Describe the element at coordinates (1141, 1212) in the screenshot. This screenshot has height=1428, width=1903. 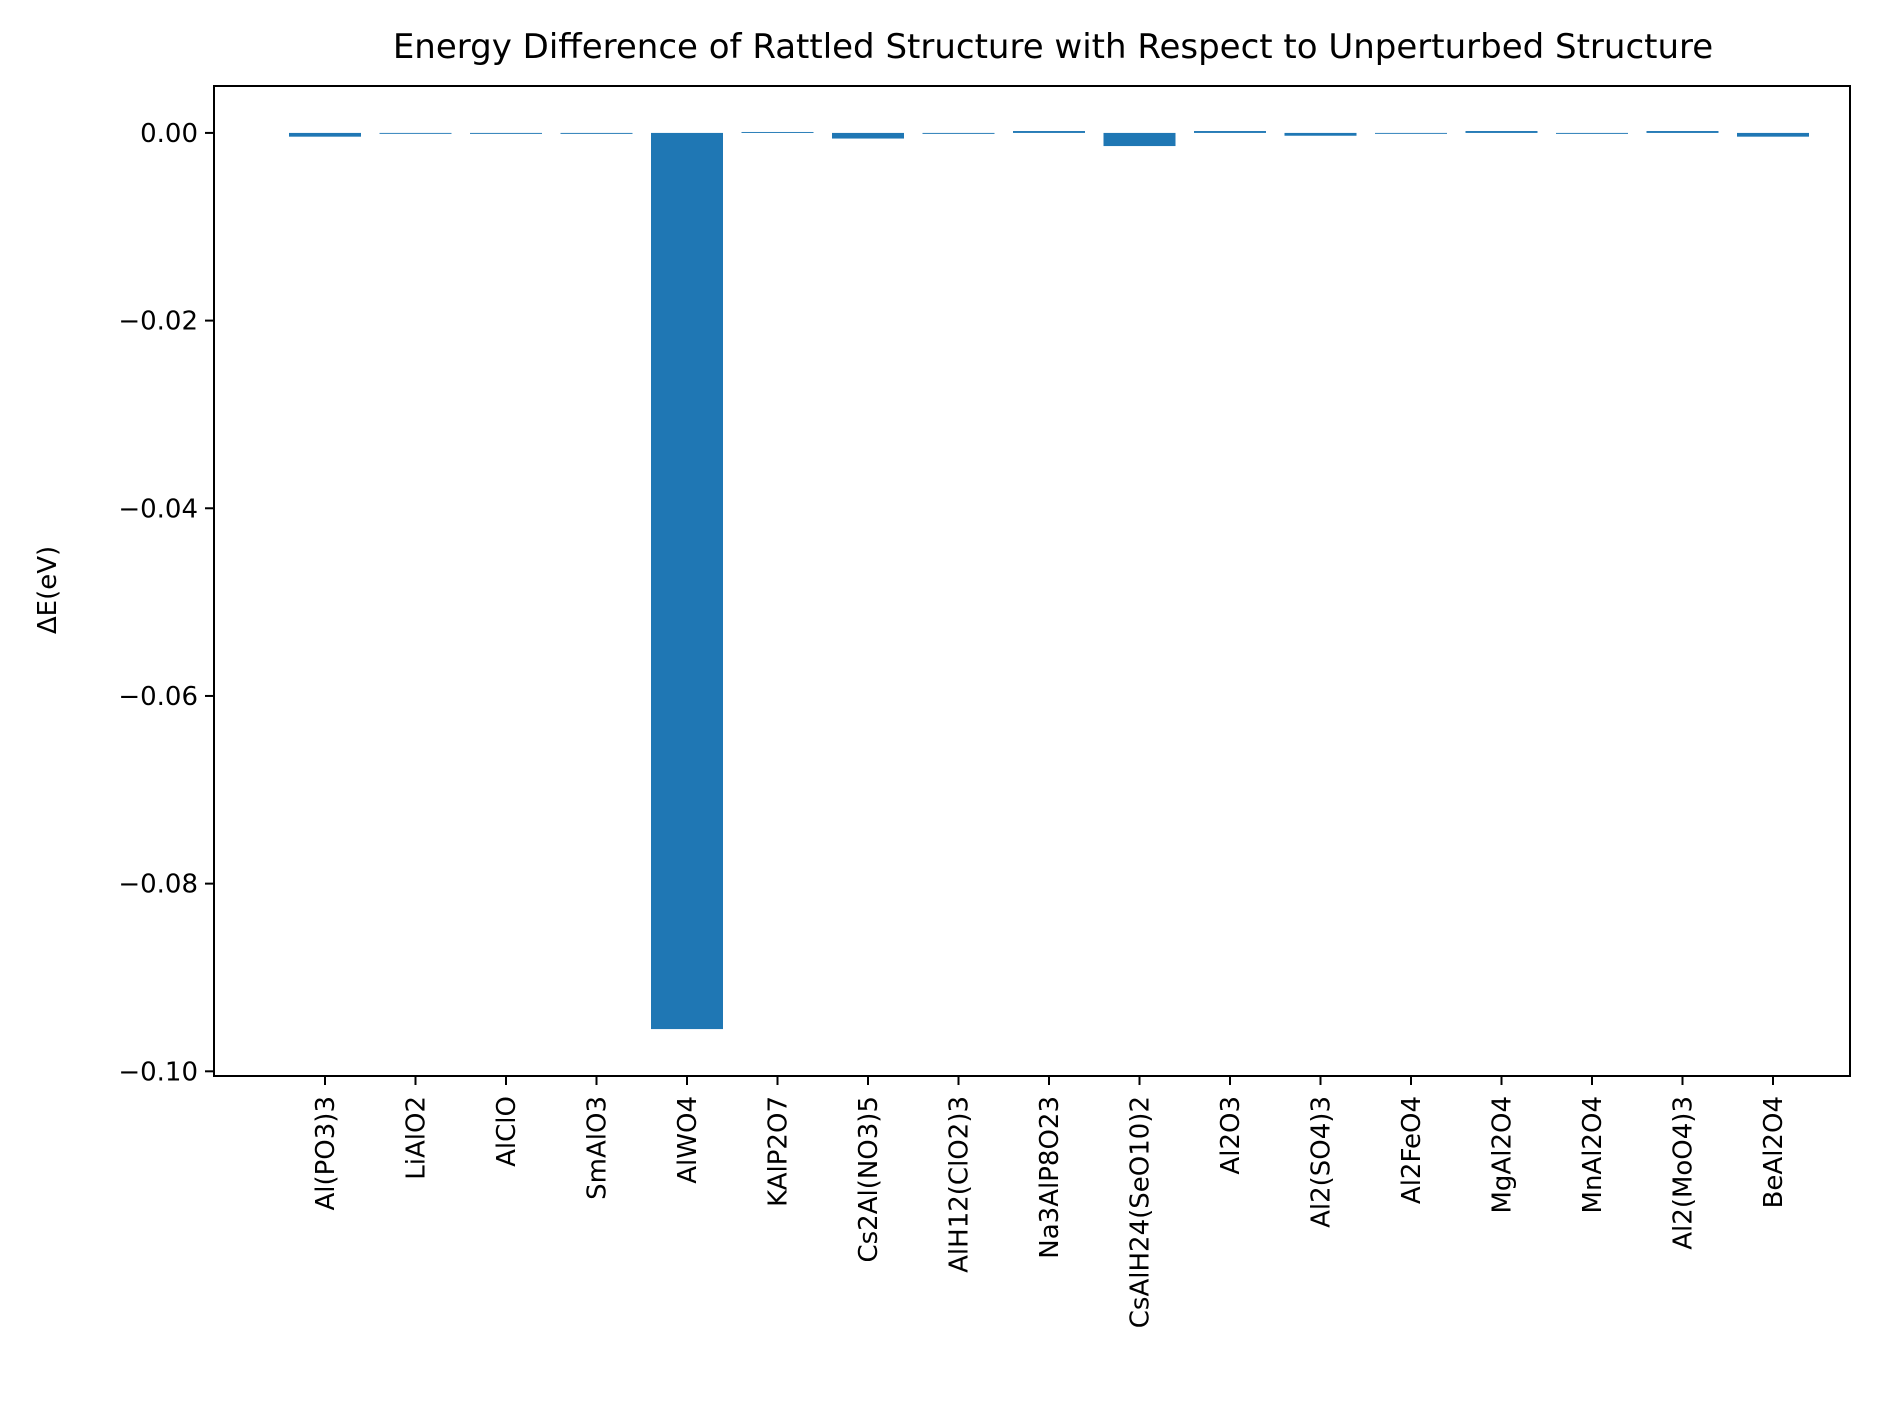
I see `x-tick-label: CsAlH24(SeO10)2` at that location.